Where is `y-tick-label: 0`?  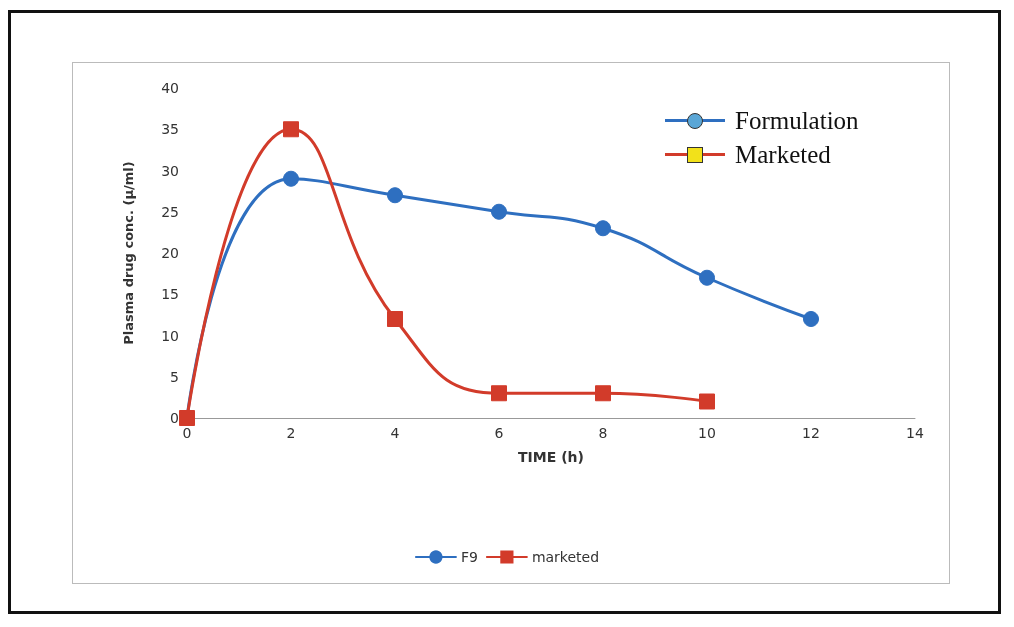
y-tick-label: 0 is located at coordinates (174, 418).